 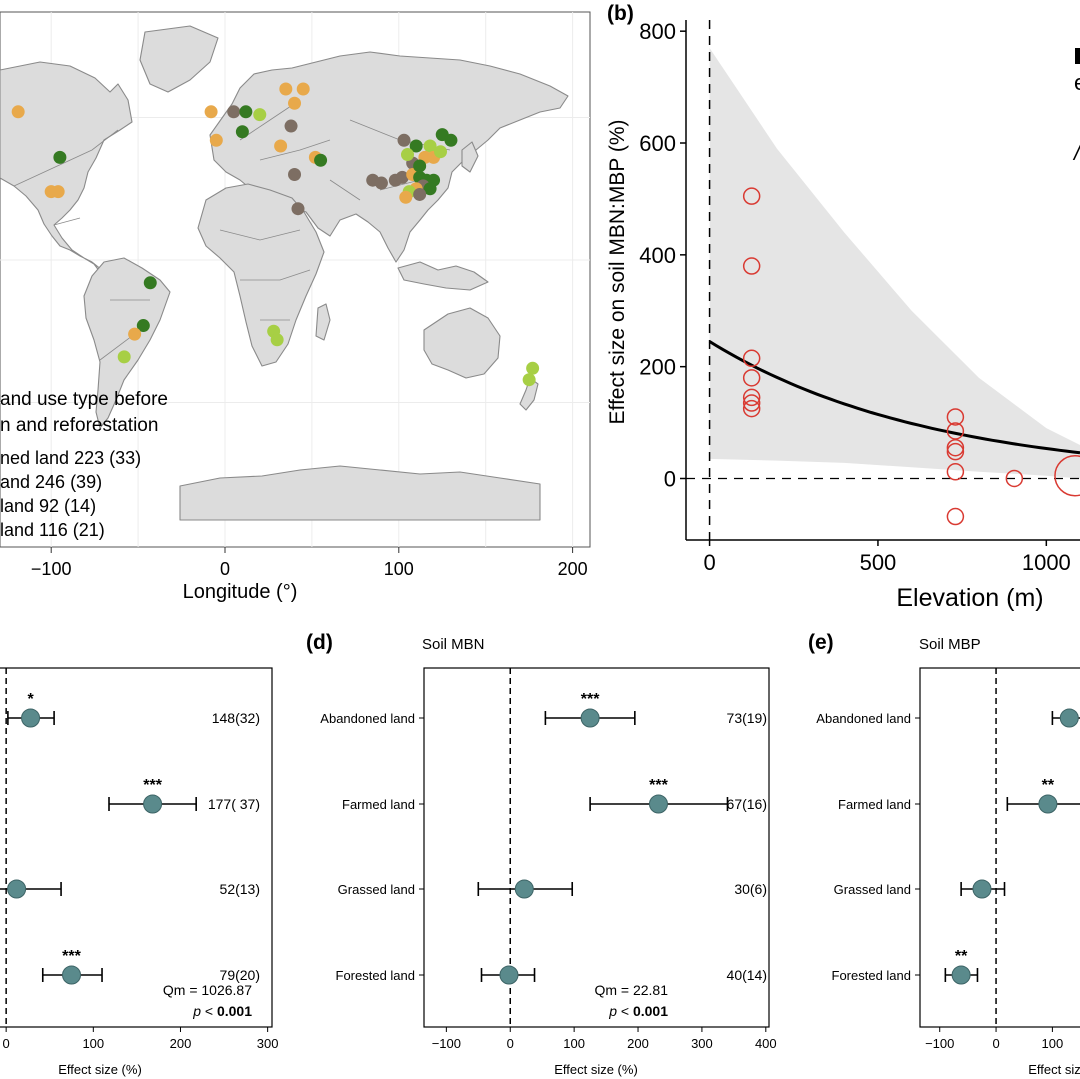 I want to click on forest-category-label: Abandoned land, so click(x=863, y=718).